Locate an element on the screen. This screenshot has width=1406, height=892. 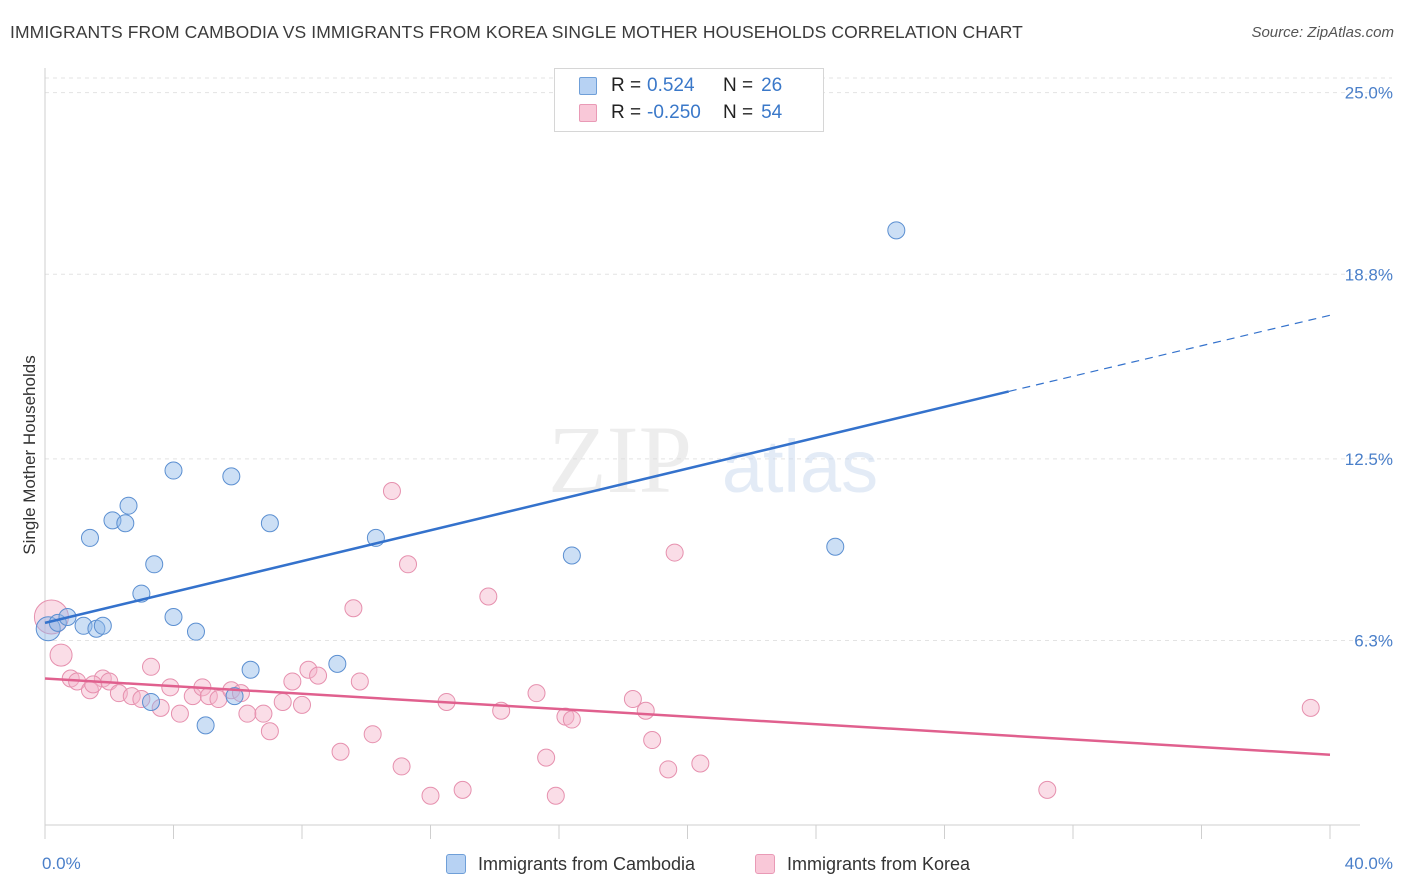
korea-swatch is located at coordinates (588, 113).